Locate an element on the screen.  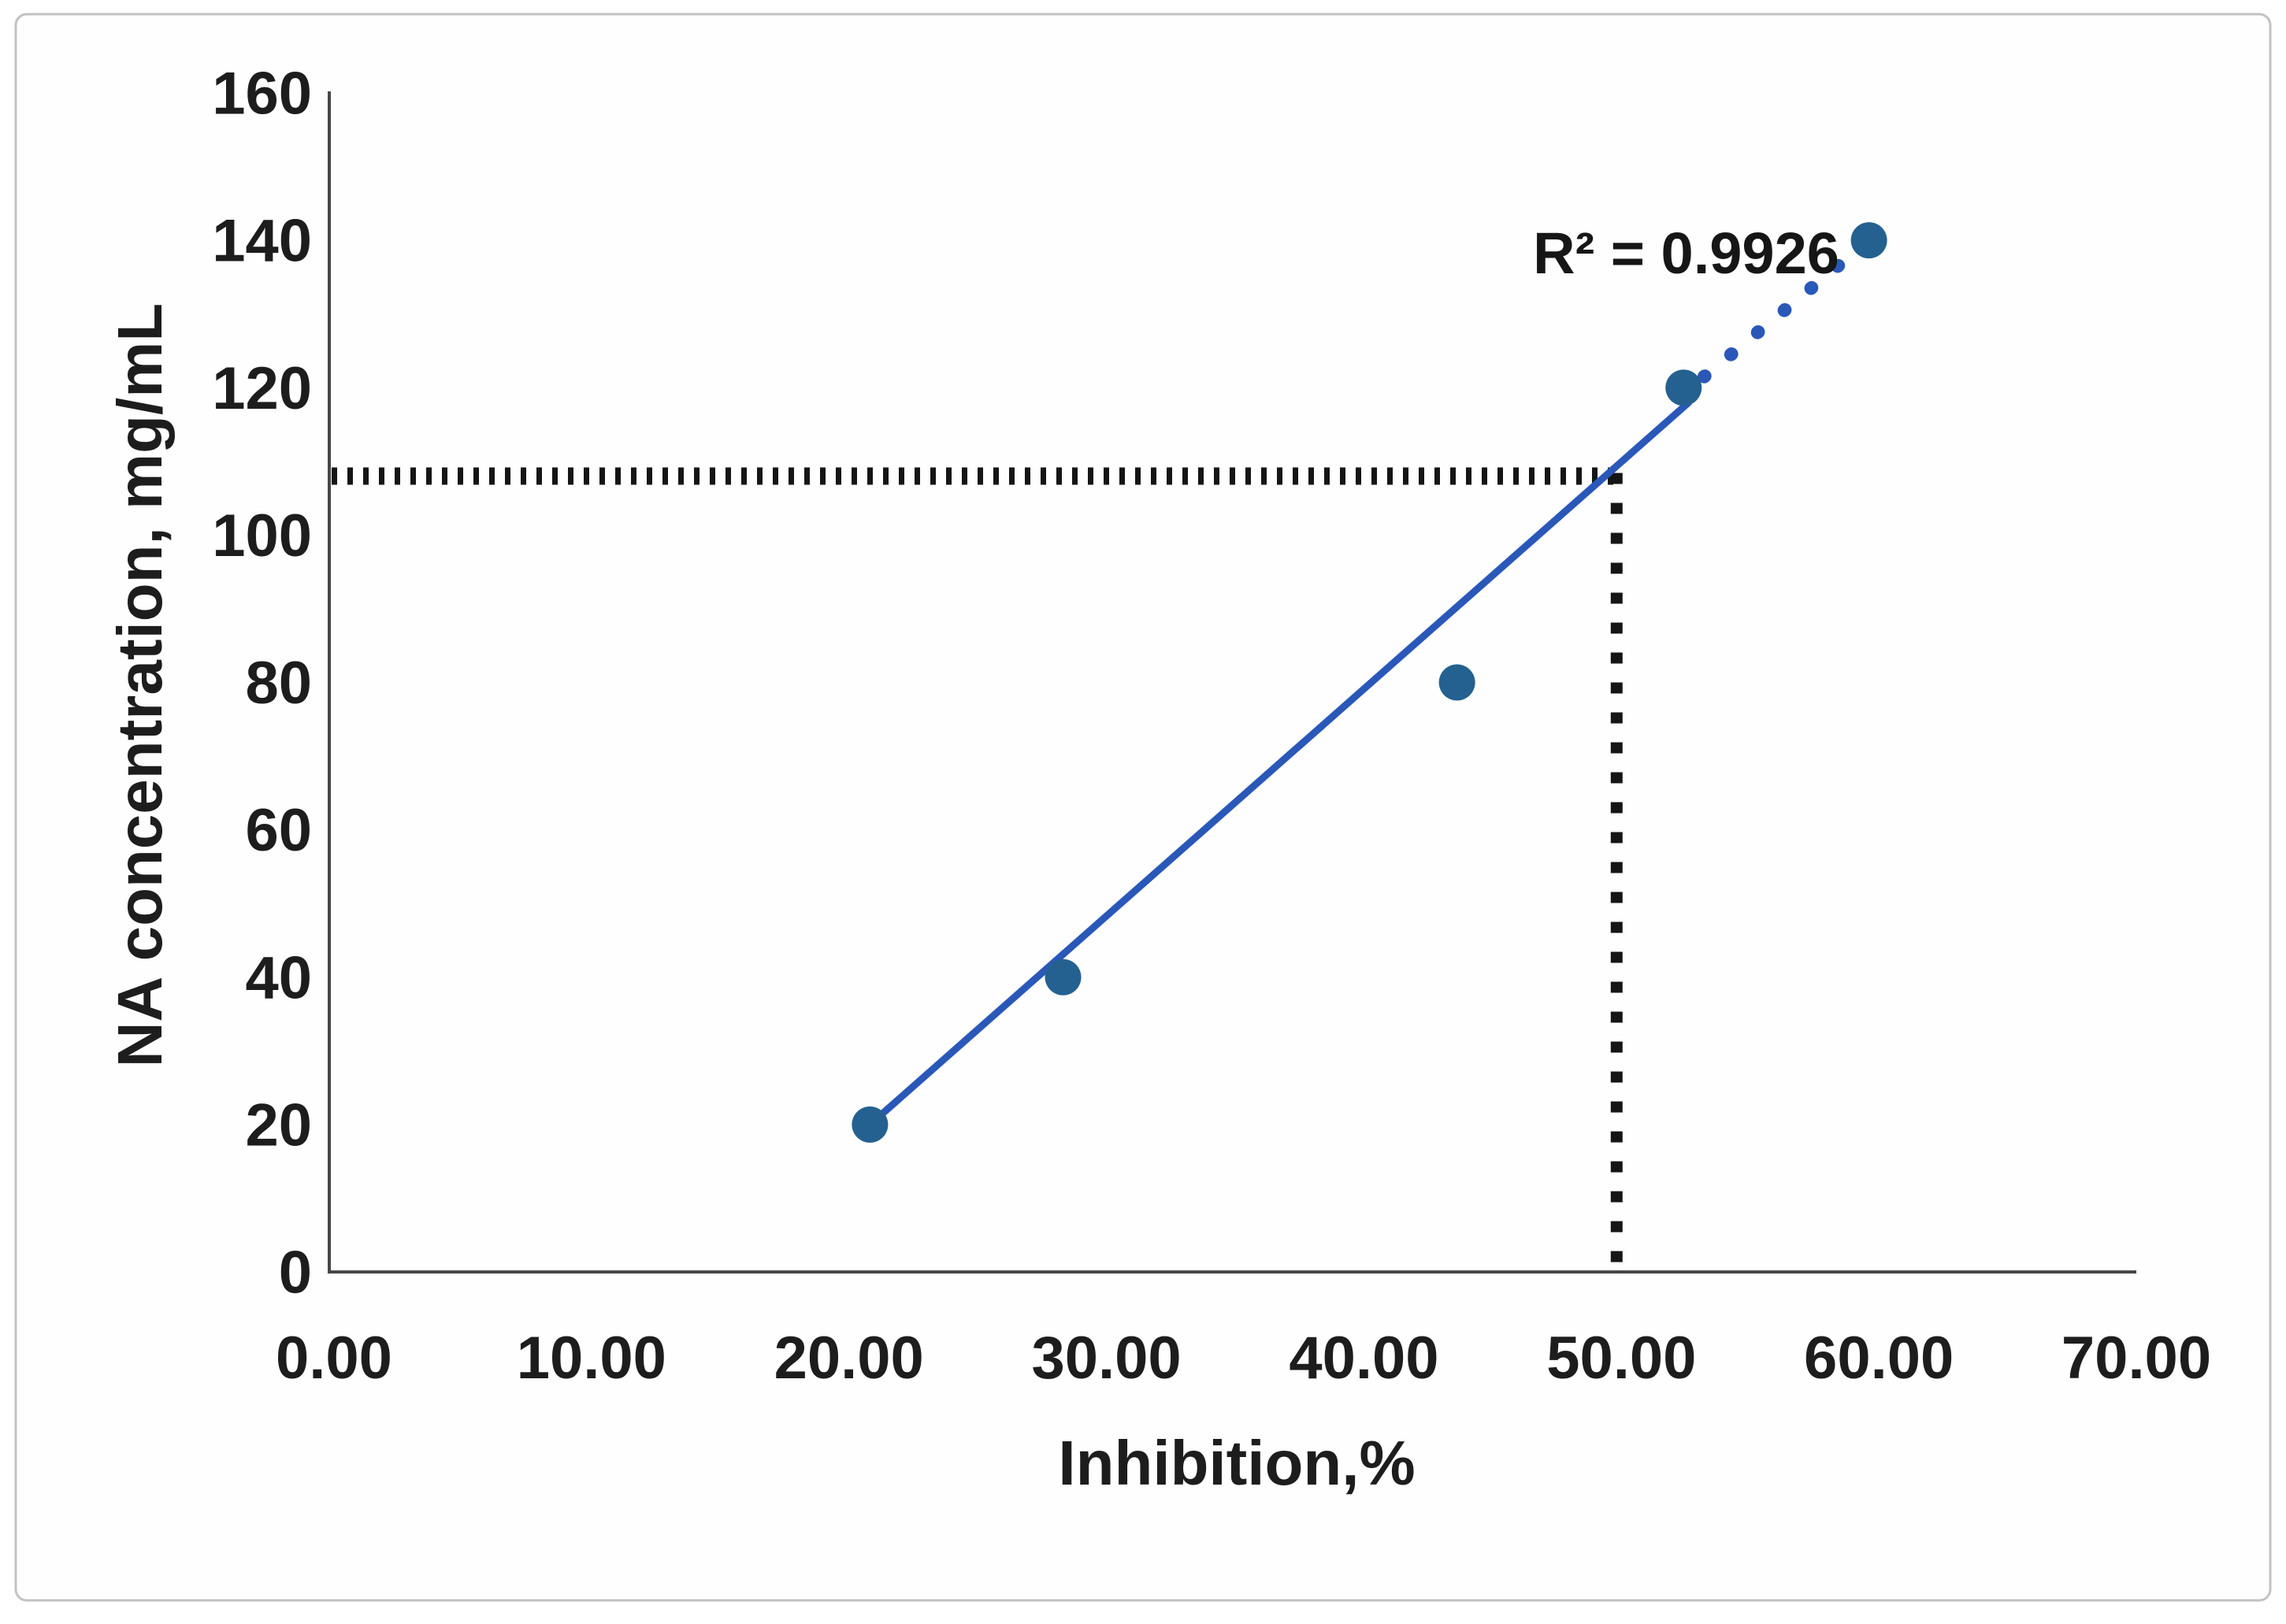
y-tick-label: 0 is located at coordinates (296, 1273).